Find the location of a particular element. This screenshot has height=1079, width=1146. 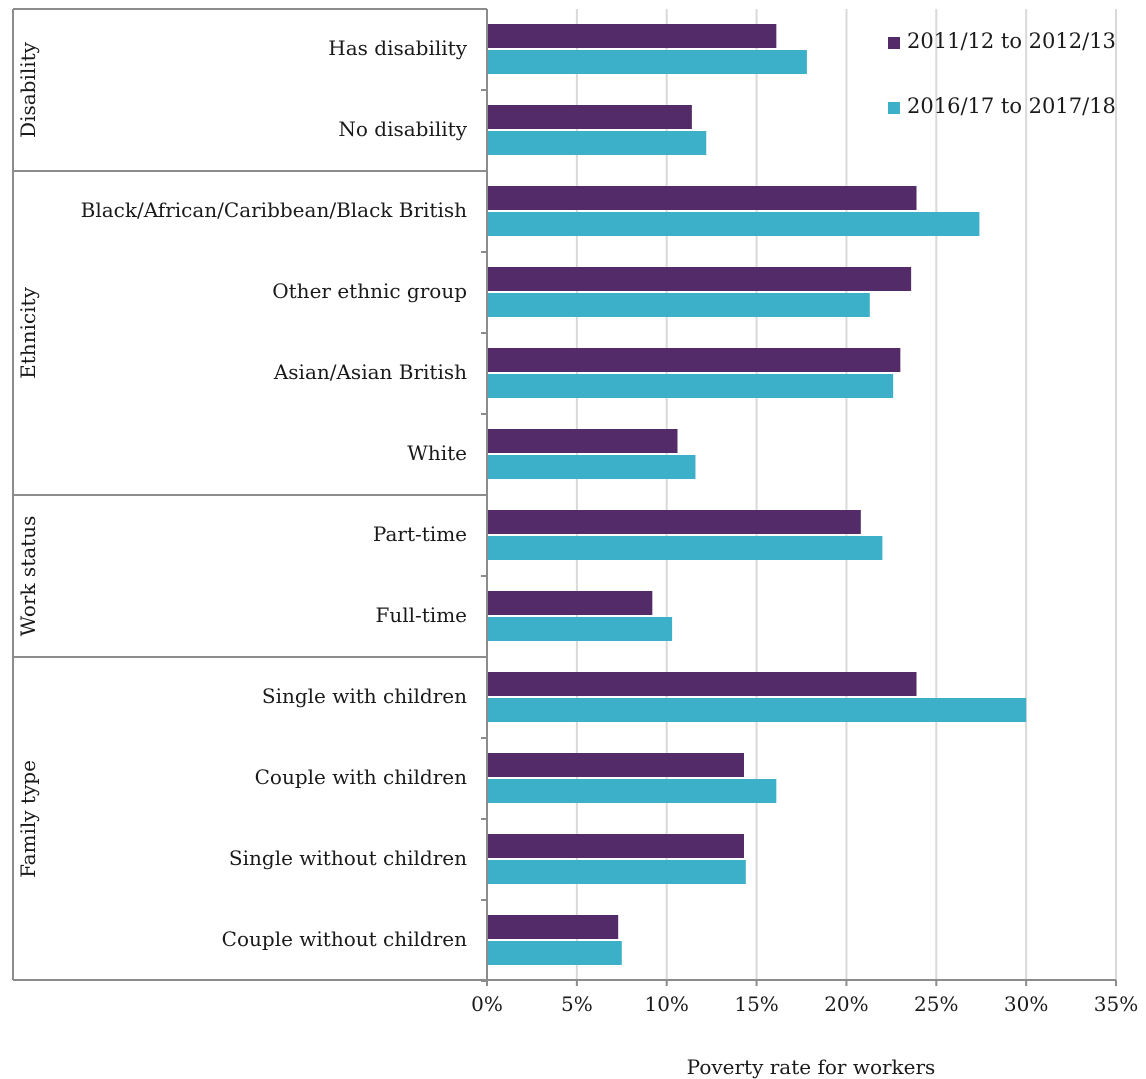

x-tick-label: 20% is located at coordinates (846, 1004).